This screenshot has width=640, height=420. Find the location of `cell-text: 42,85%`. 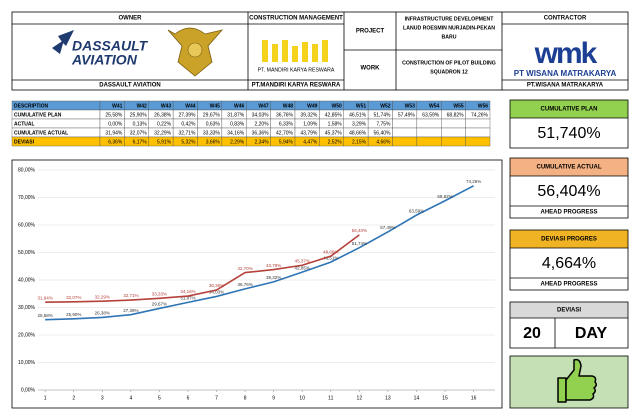

cell-text: 42,85% is located at coordinates (334, 115).